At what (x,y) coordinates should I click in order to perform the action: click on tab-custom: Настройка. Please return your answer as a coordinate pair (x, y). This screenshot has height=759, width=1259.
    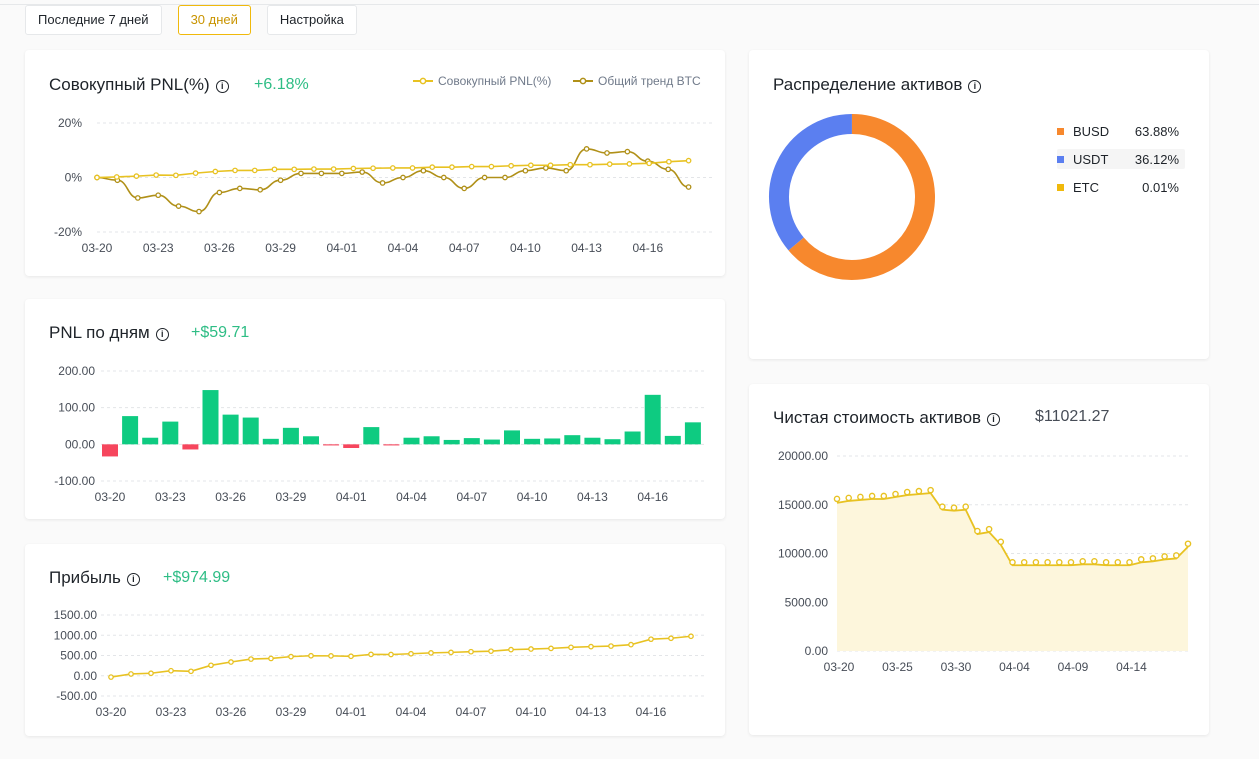
    Looking at the image, I should click on (311, 20).